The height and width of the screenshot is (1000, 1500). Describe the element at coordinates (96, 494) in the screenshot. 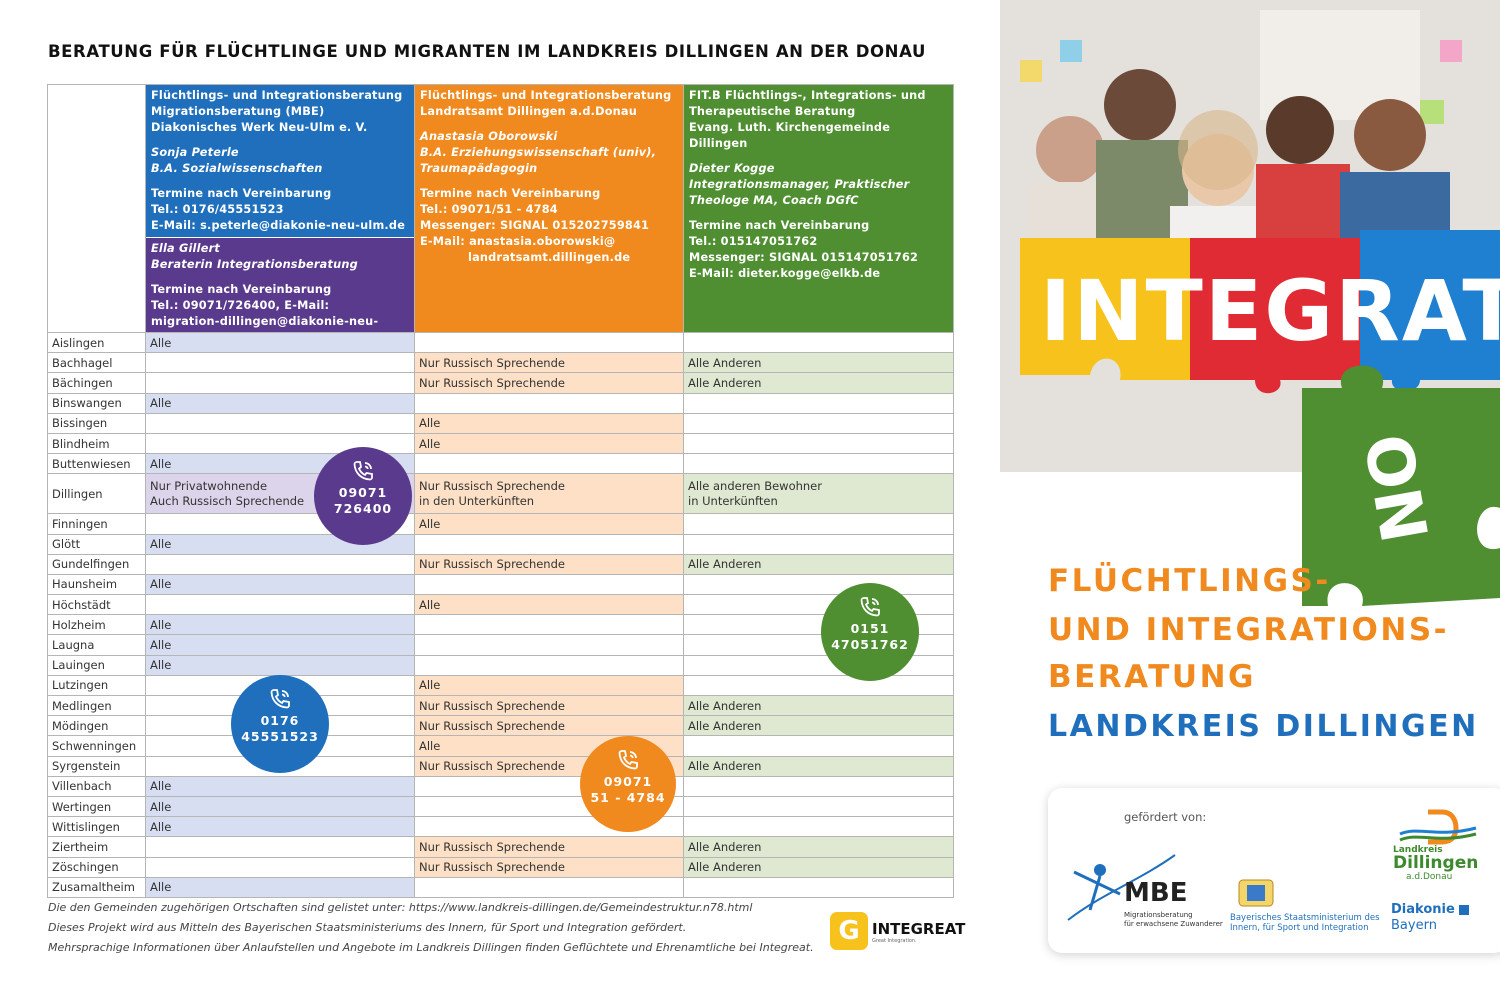

I see `town-cell: Dillingen` at that location.